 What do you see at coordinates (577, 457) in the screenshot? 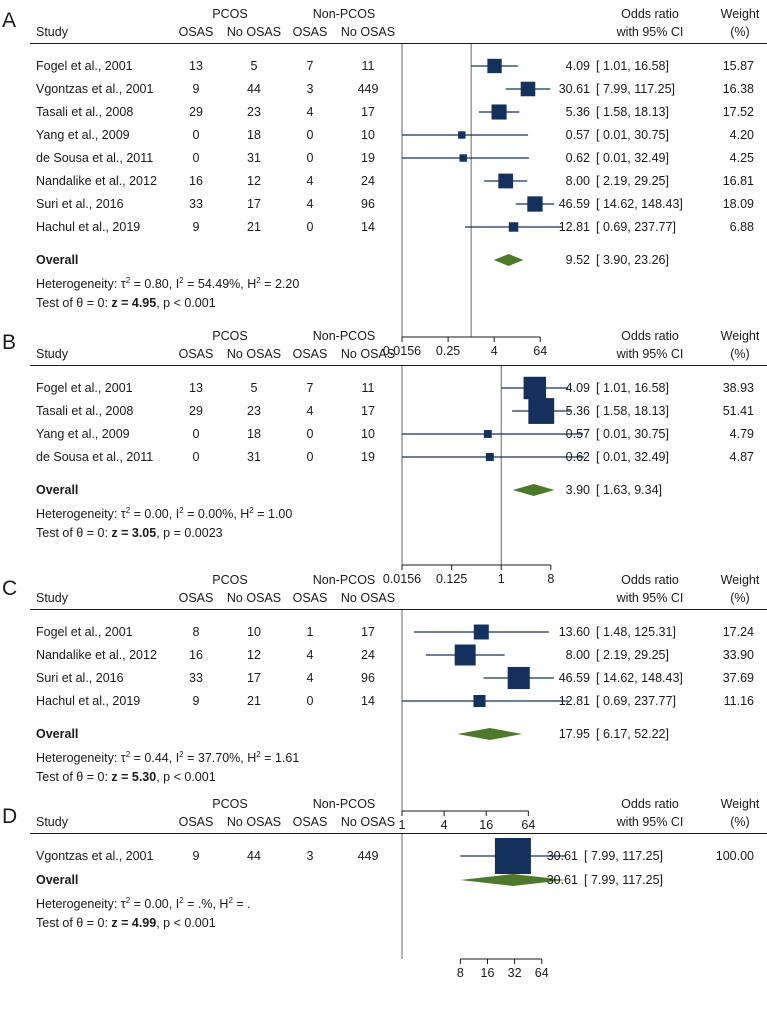
I see `odds-ratio-value: 0.62` at bounding box center [577, 457].